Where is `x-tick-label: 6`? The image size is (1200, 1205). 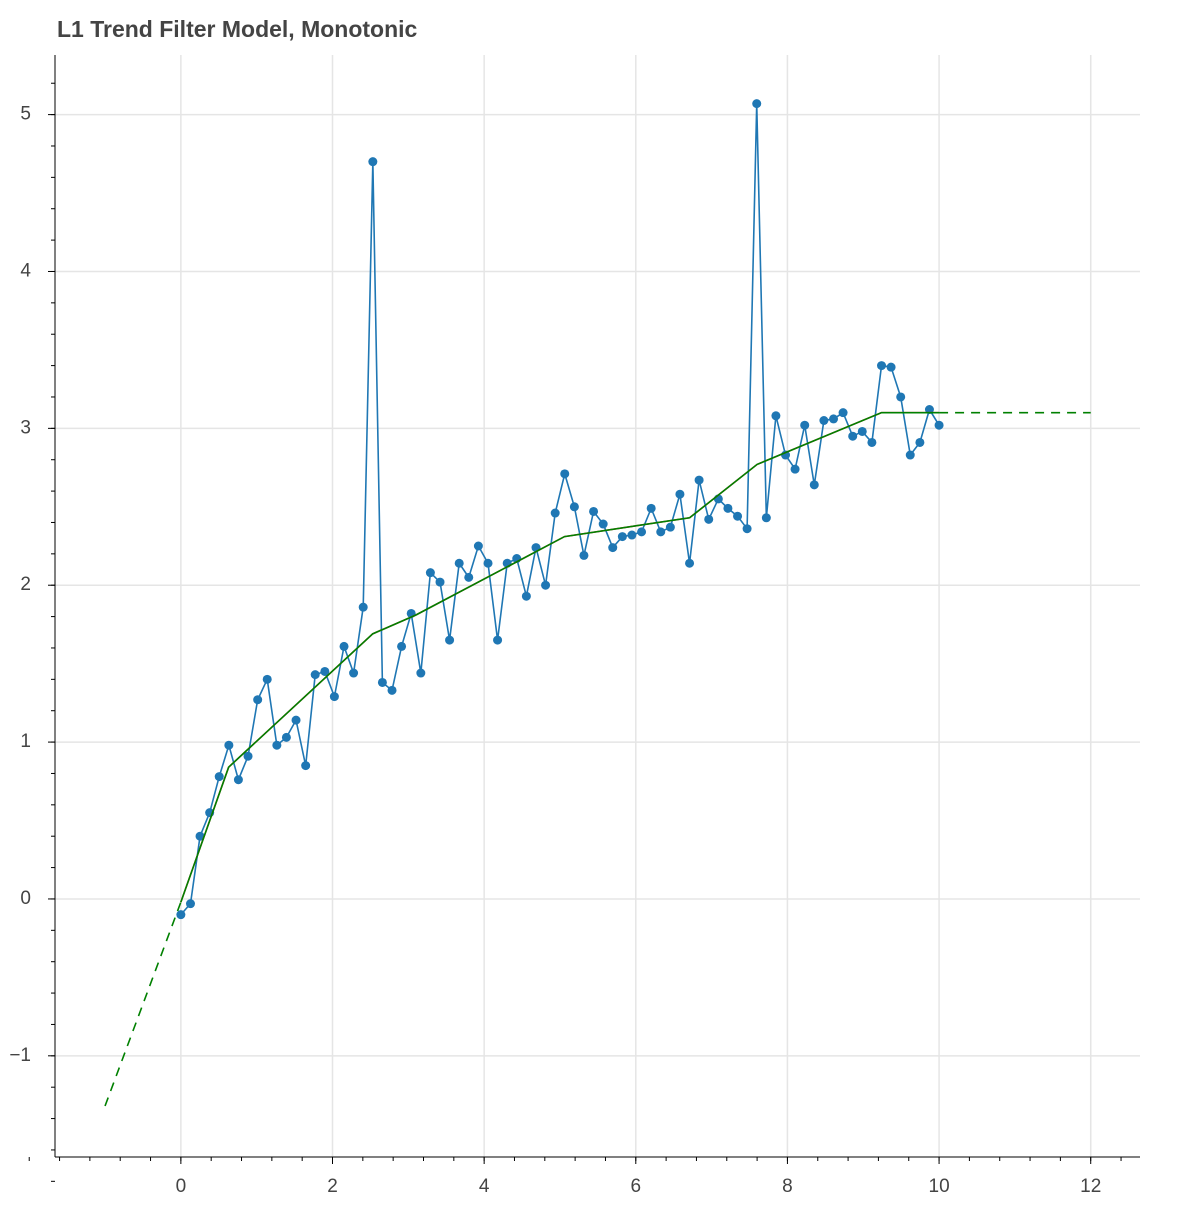
x-tick-label: 6 is located at coordinates (636, 1186).